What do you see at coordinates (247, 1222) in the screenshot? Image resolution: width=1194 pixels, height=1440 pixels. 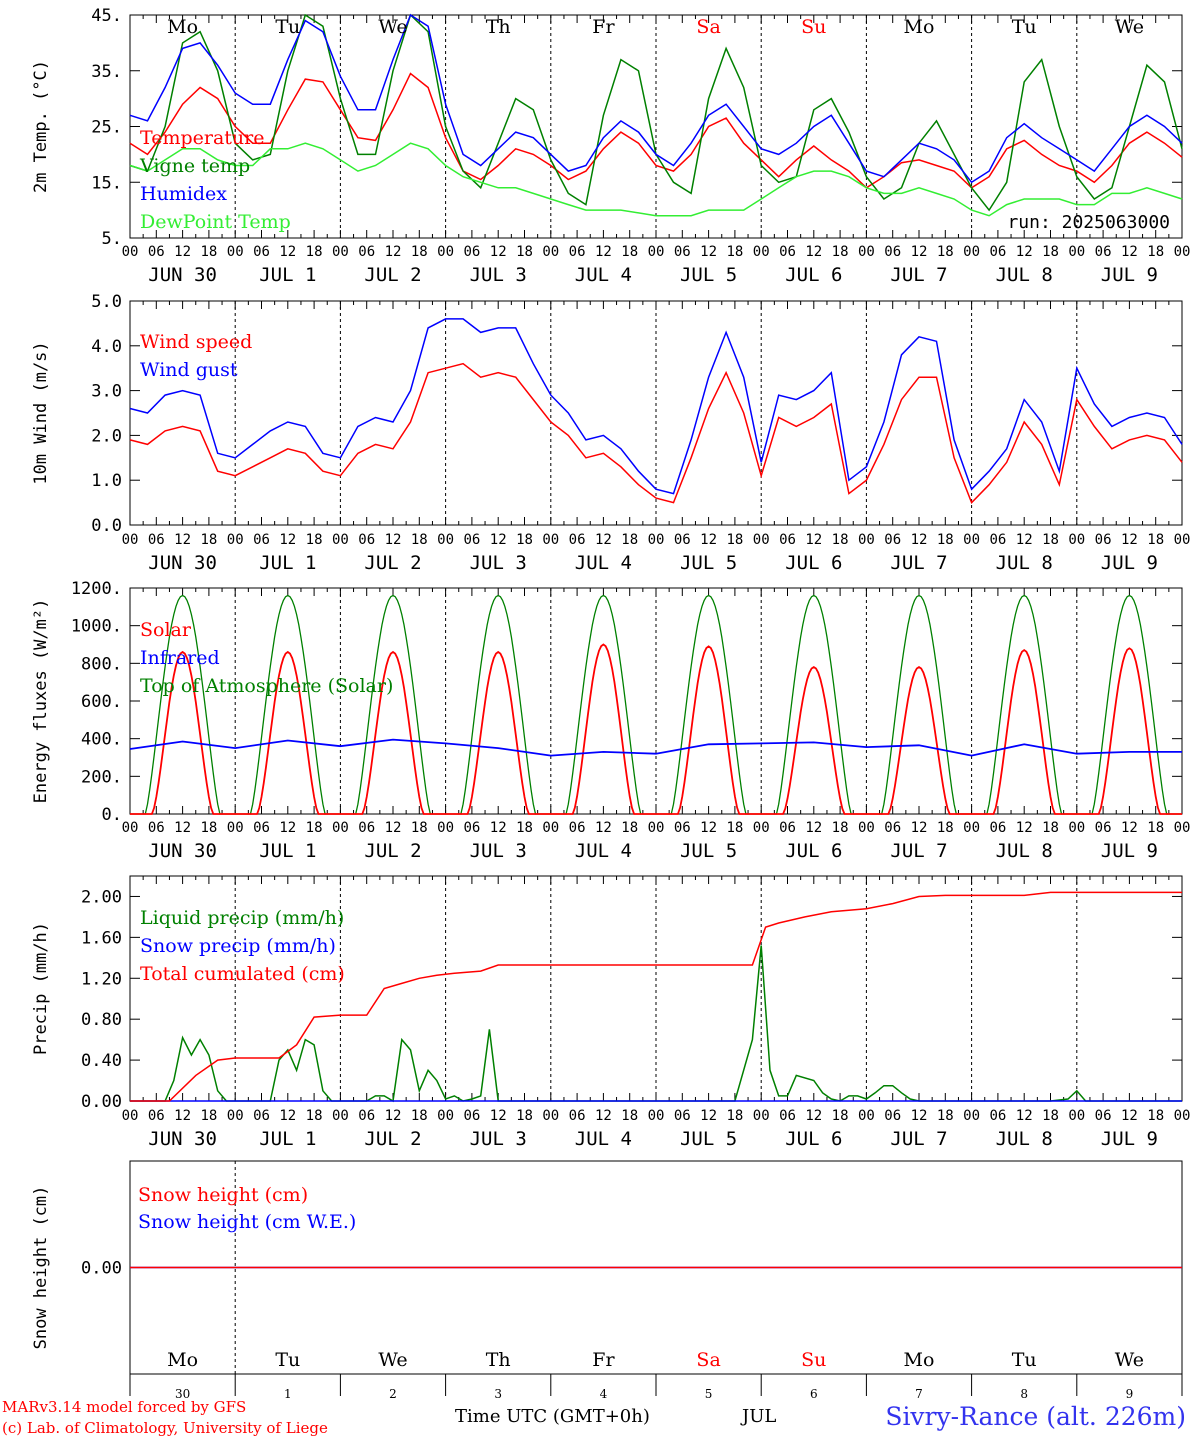 I see `legend-entry: Snow height (cm W.E.)` at bounding box center [247, 1222].